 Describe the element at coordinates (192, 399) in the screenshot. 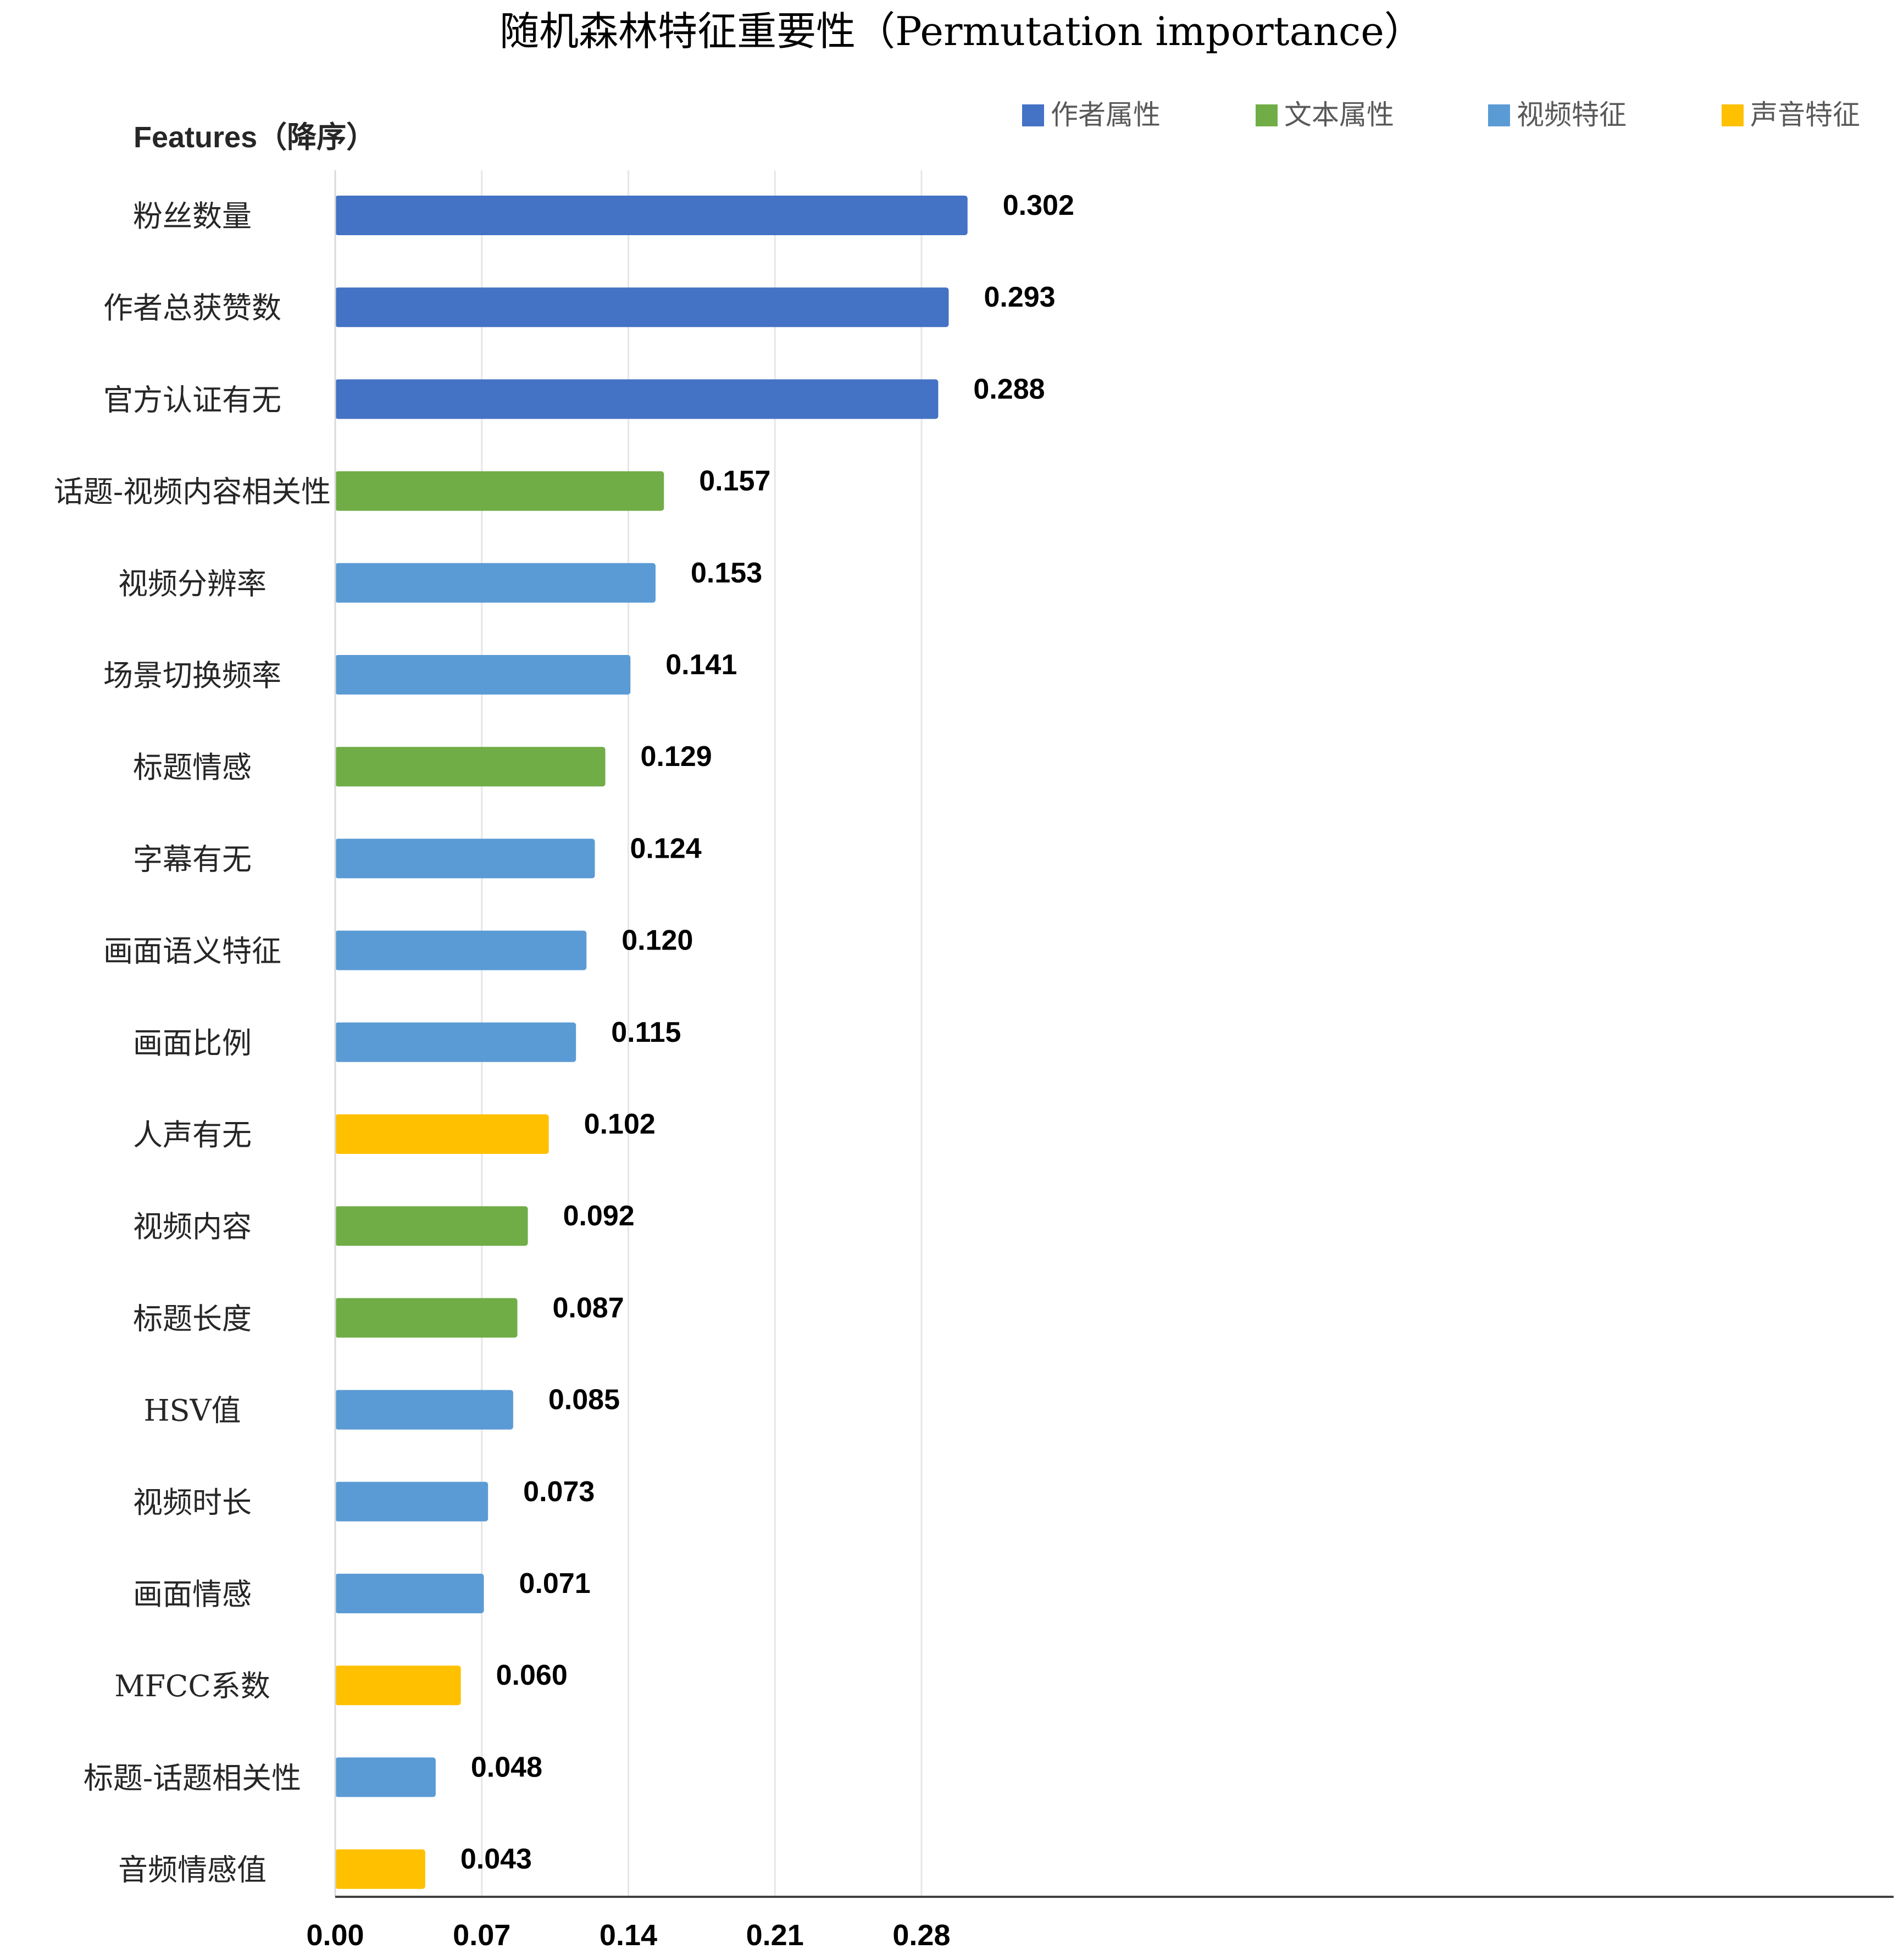

I see `category-label: 官方认证有无` at that location.